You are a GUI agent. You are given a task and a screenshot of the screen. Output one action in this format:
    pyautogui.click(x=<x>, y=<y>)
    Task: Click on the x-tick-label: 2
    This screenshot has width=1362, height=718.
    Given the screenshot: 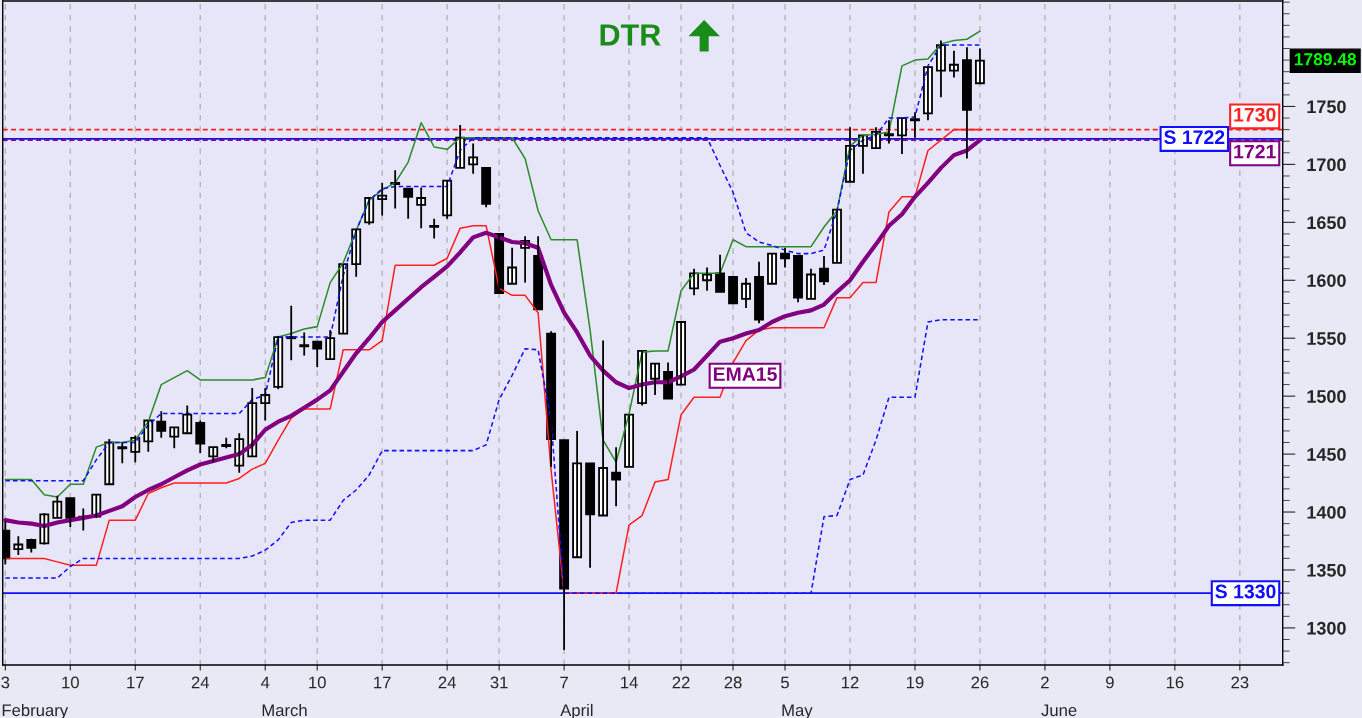 What is the action you would take?
    pyautogui.click(x=1045, y=682)
    